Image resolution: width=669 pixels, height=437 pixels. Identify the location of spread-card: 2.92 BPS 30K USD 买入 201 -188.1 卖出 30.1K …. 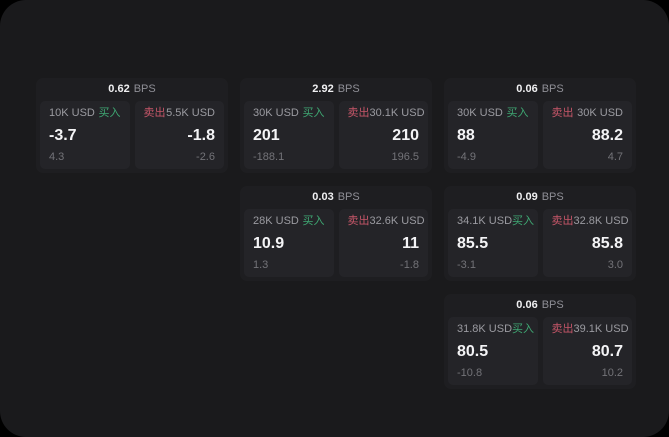
(336, 125).